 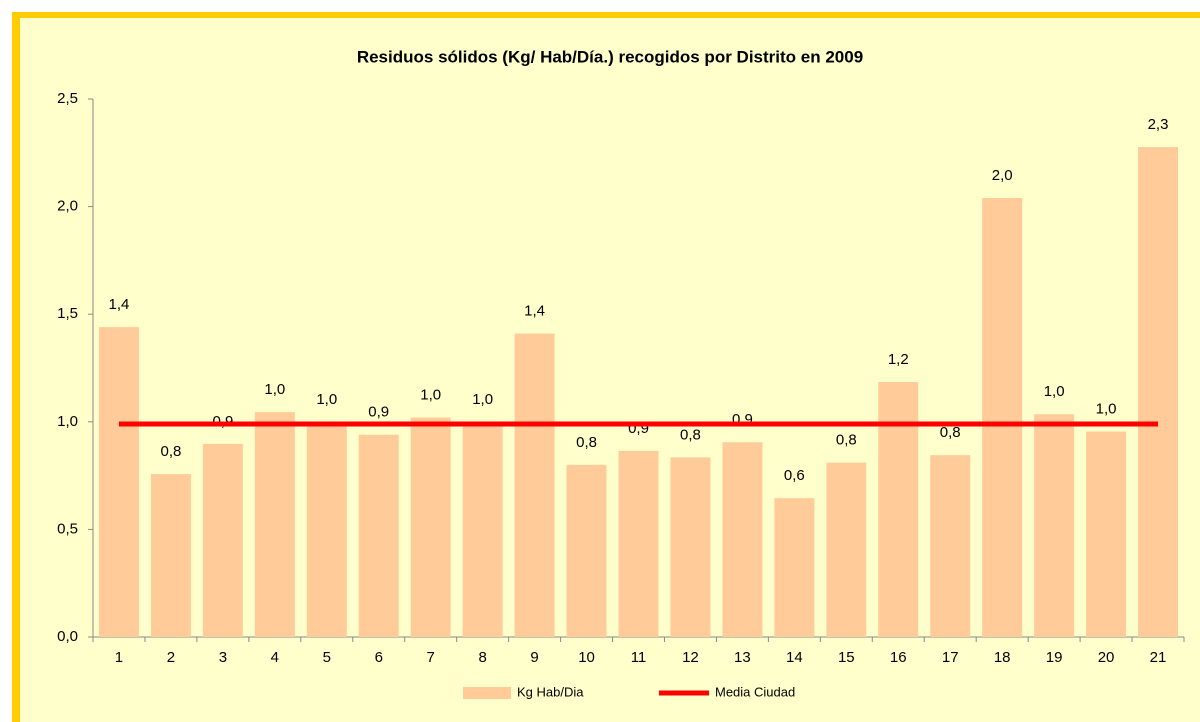 What do you see at coordinates (550, 691) in the screenshot?
I see `legend-label: Kg Hab/Dia` at bounding box center [550, 691].